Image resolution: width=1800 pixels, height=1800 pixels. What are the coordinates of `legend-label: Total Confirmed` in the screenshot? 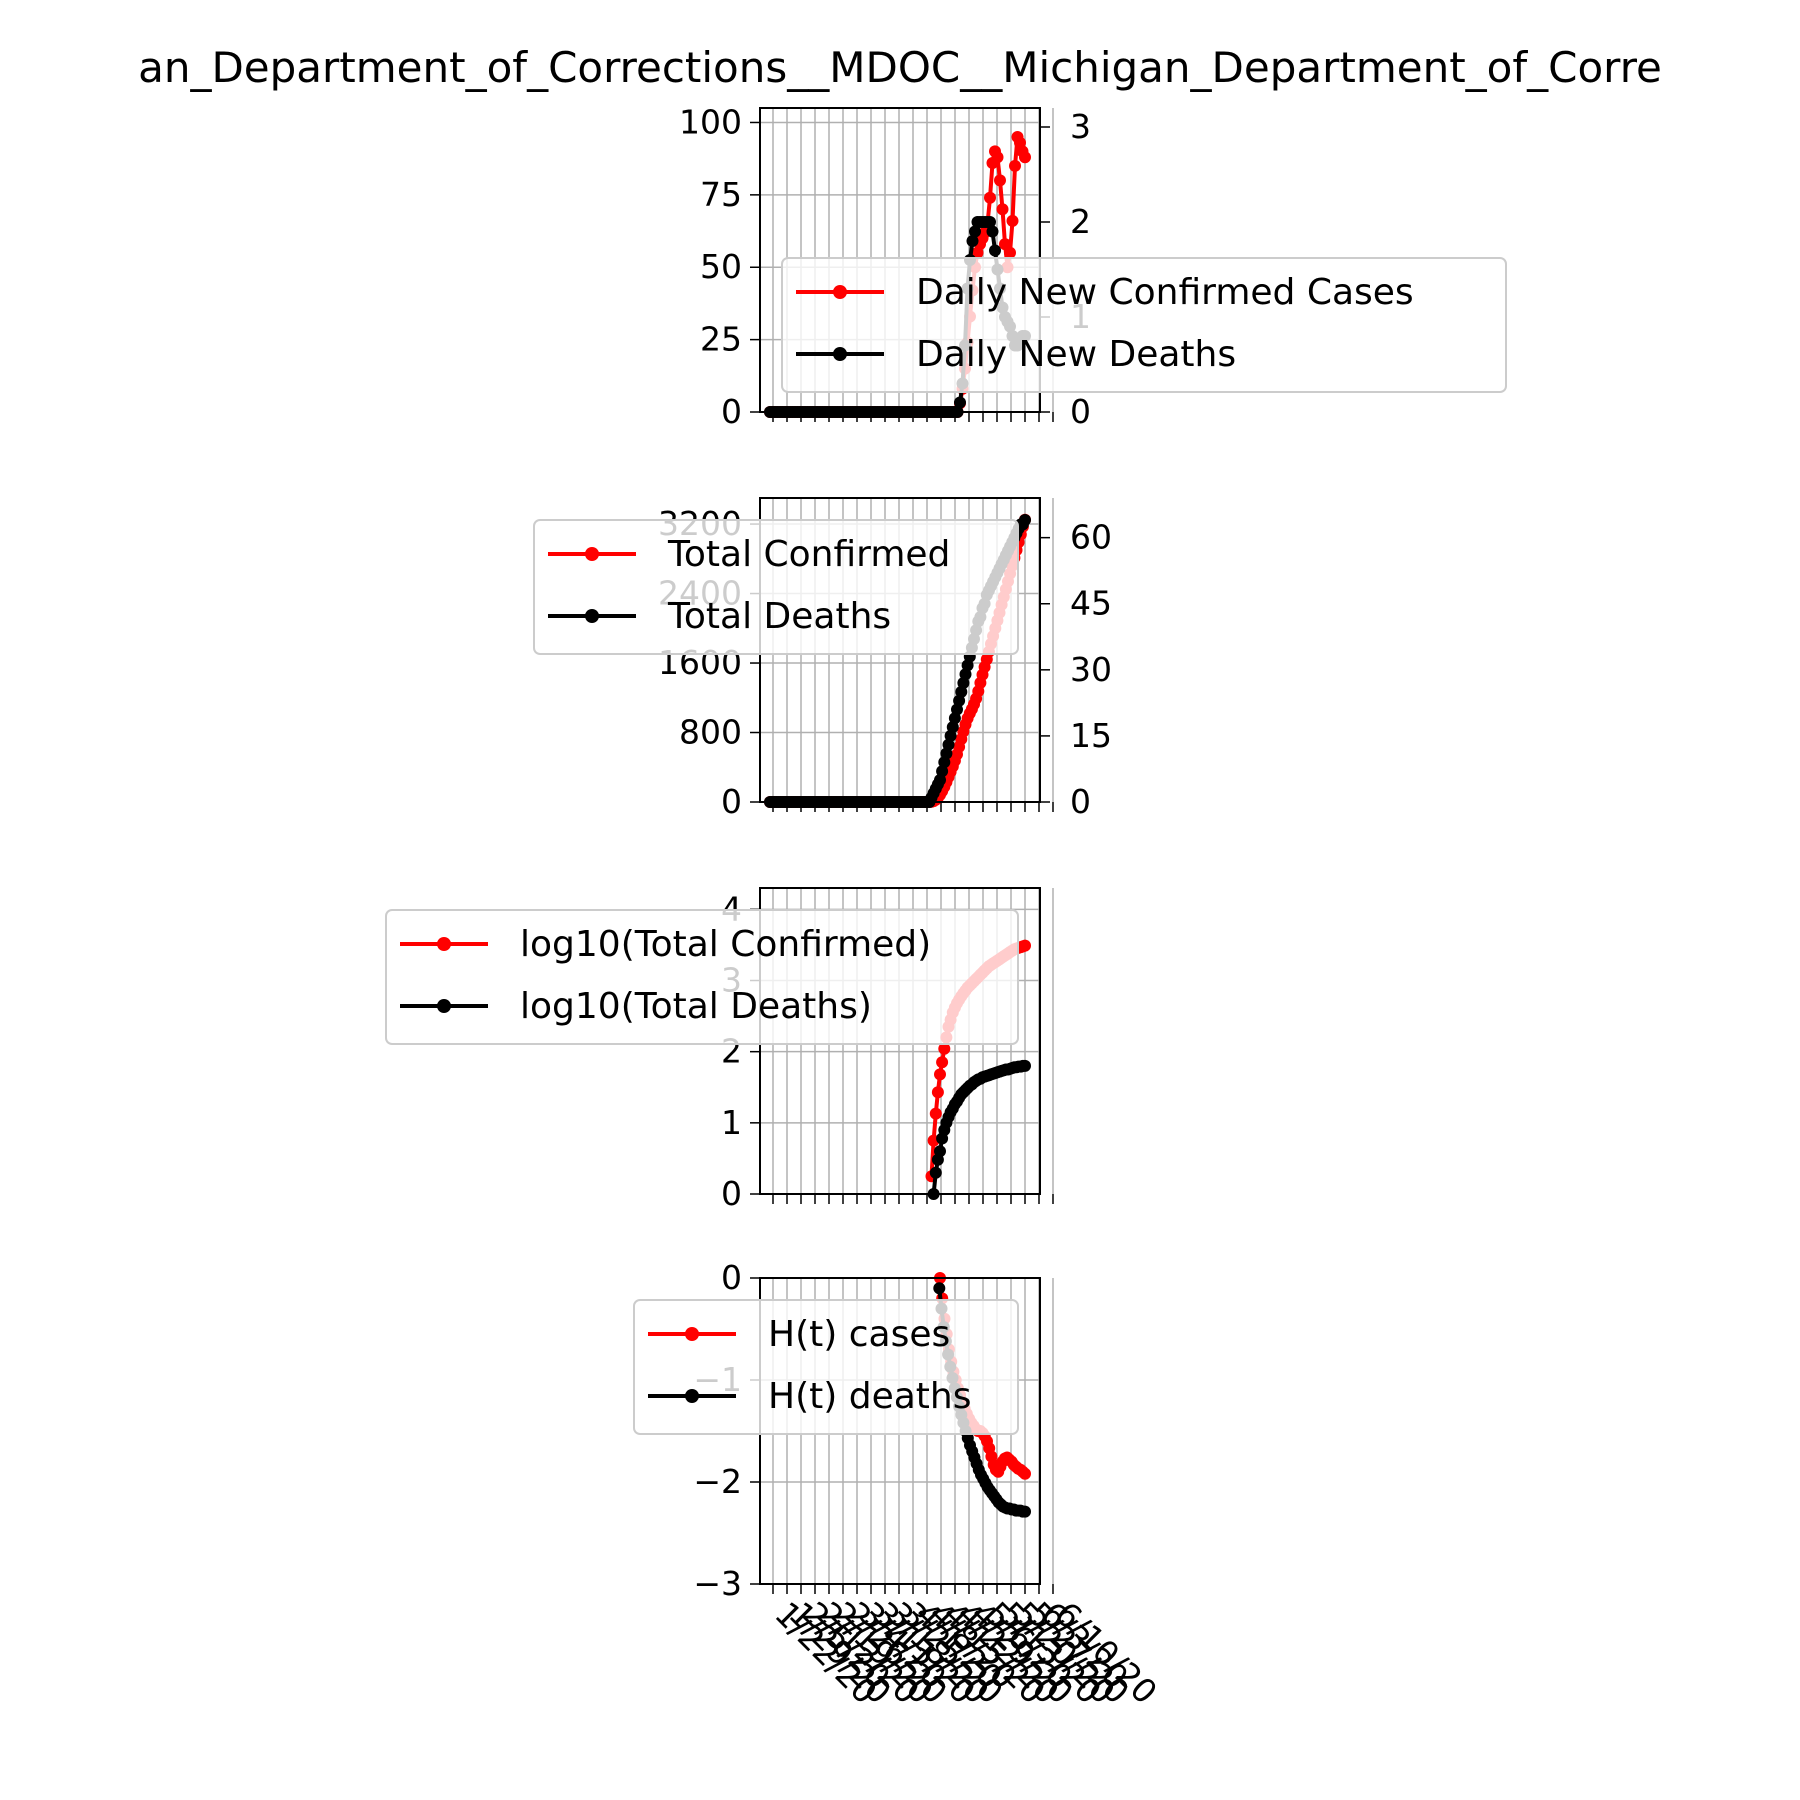 It's located at (808, 554).